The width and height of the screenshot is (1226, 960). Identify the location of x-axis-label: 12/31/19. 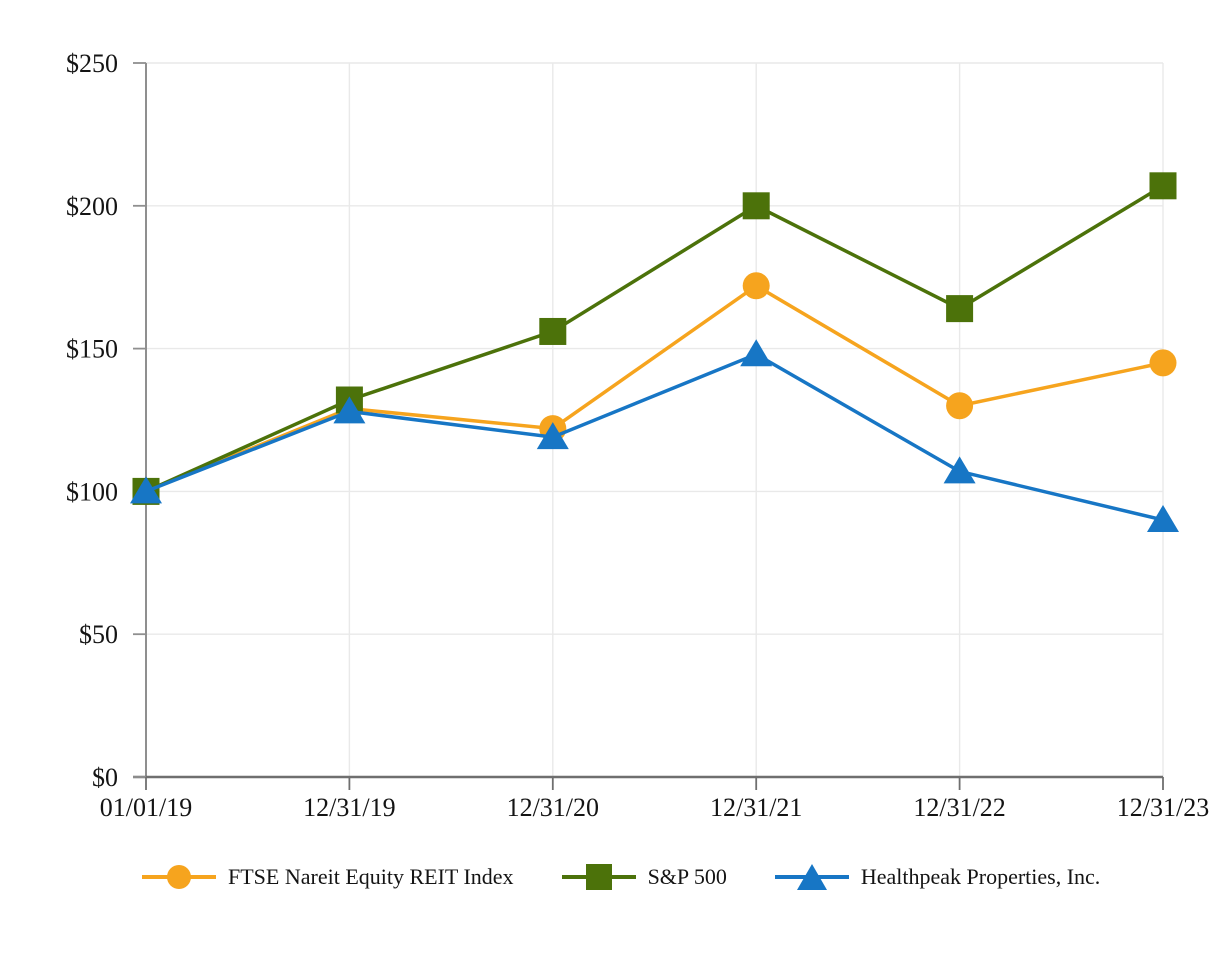
(349, 807).